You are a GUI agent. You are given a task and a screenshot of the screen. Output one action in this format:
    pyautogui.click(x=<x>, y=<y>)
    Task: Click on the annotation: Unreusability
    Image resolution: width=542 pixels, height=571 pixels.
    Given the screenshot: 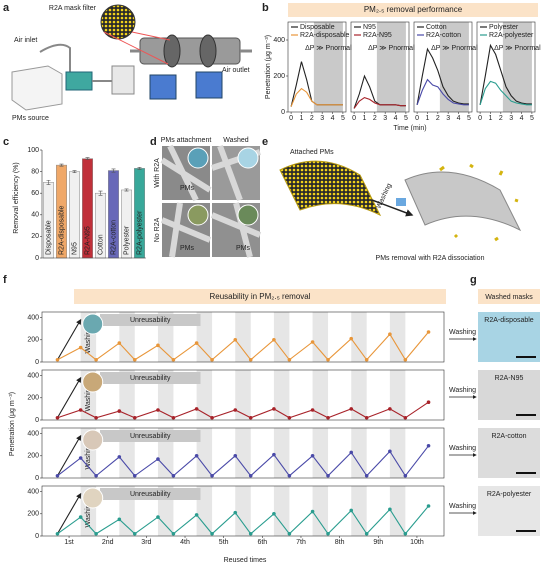 What is the action you would take?
    pyautogui.click(x=150, y=320)
    